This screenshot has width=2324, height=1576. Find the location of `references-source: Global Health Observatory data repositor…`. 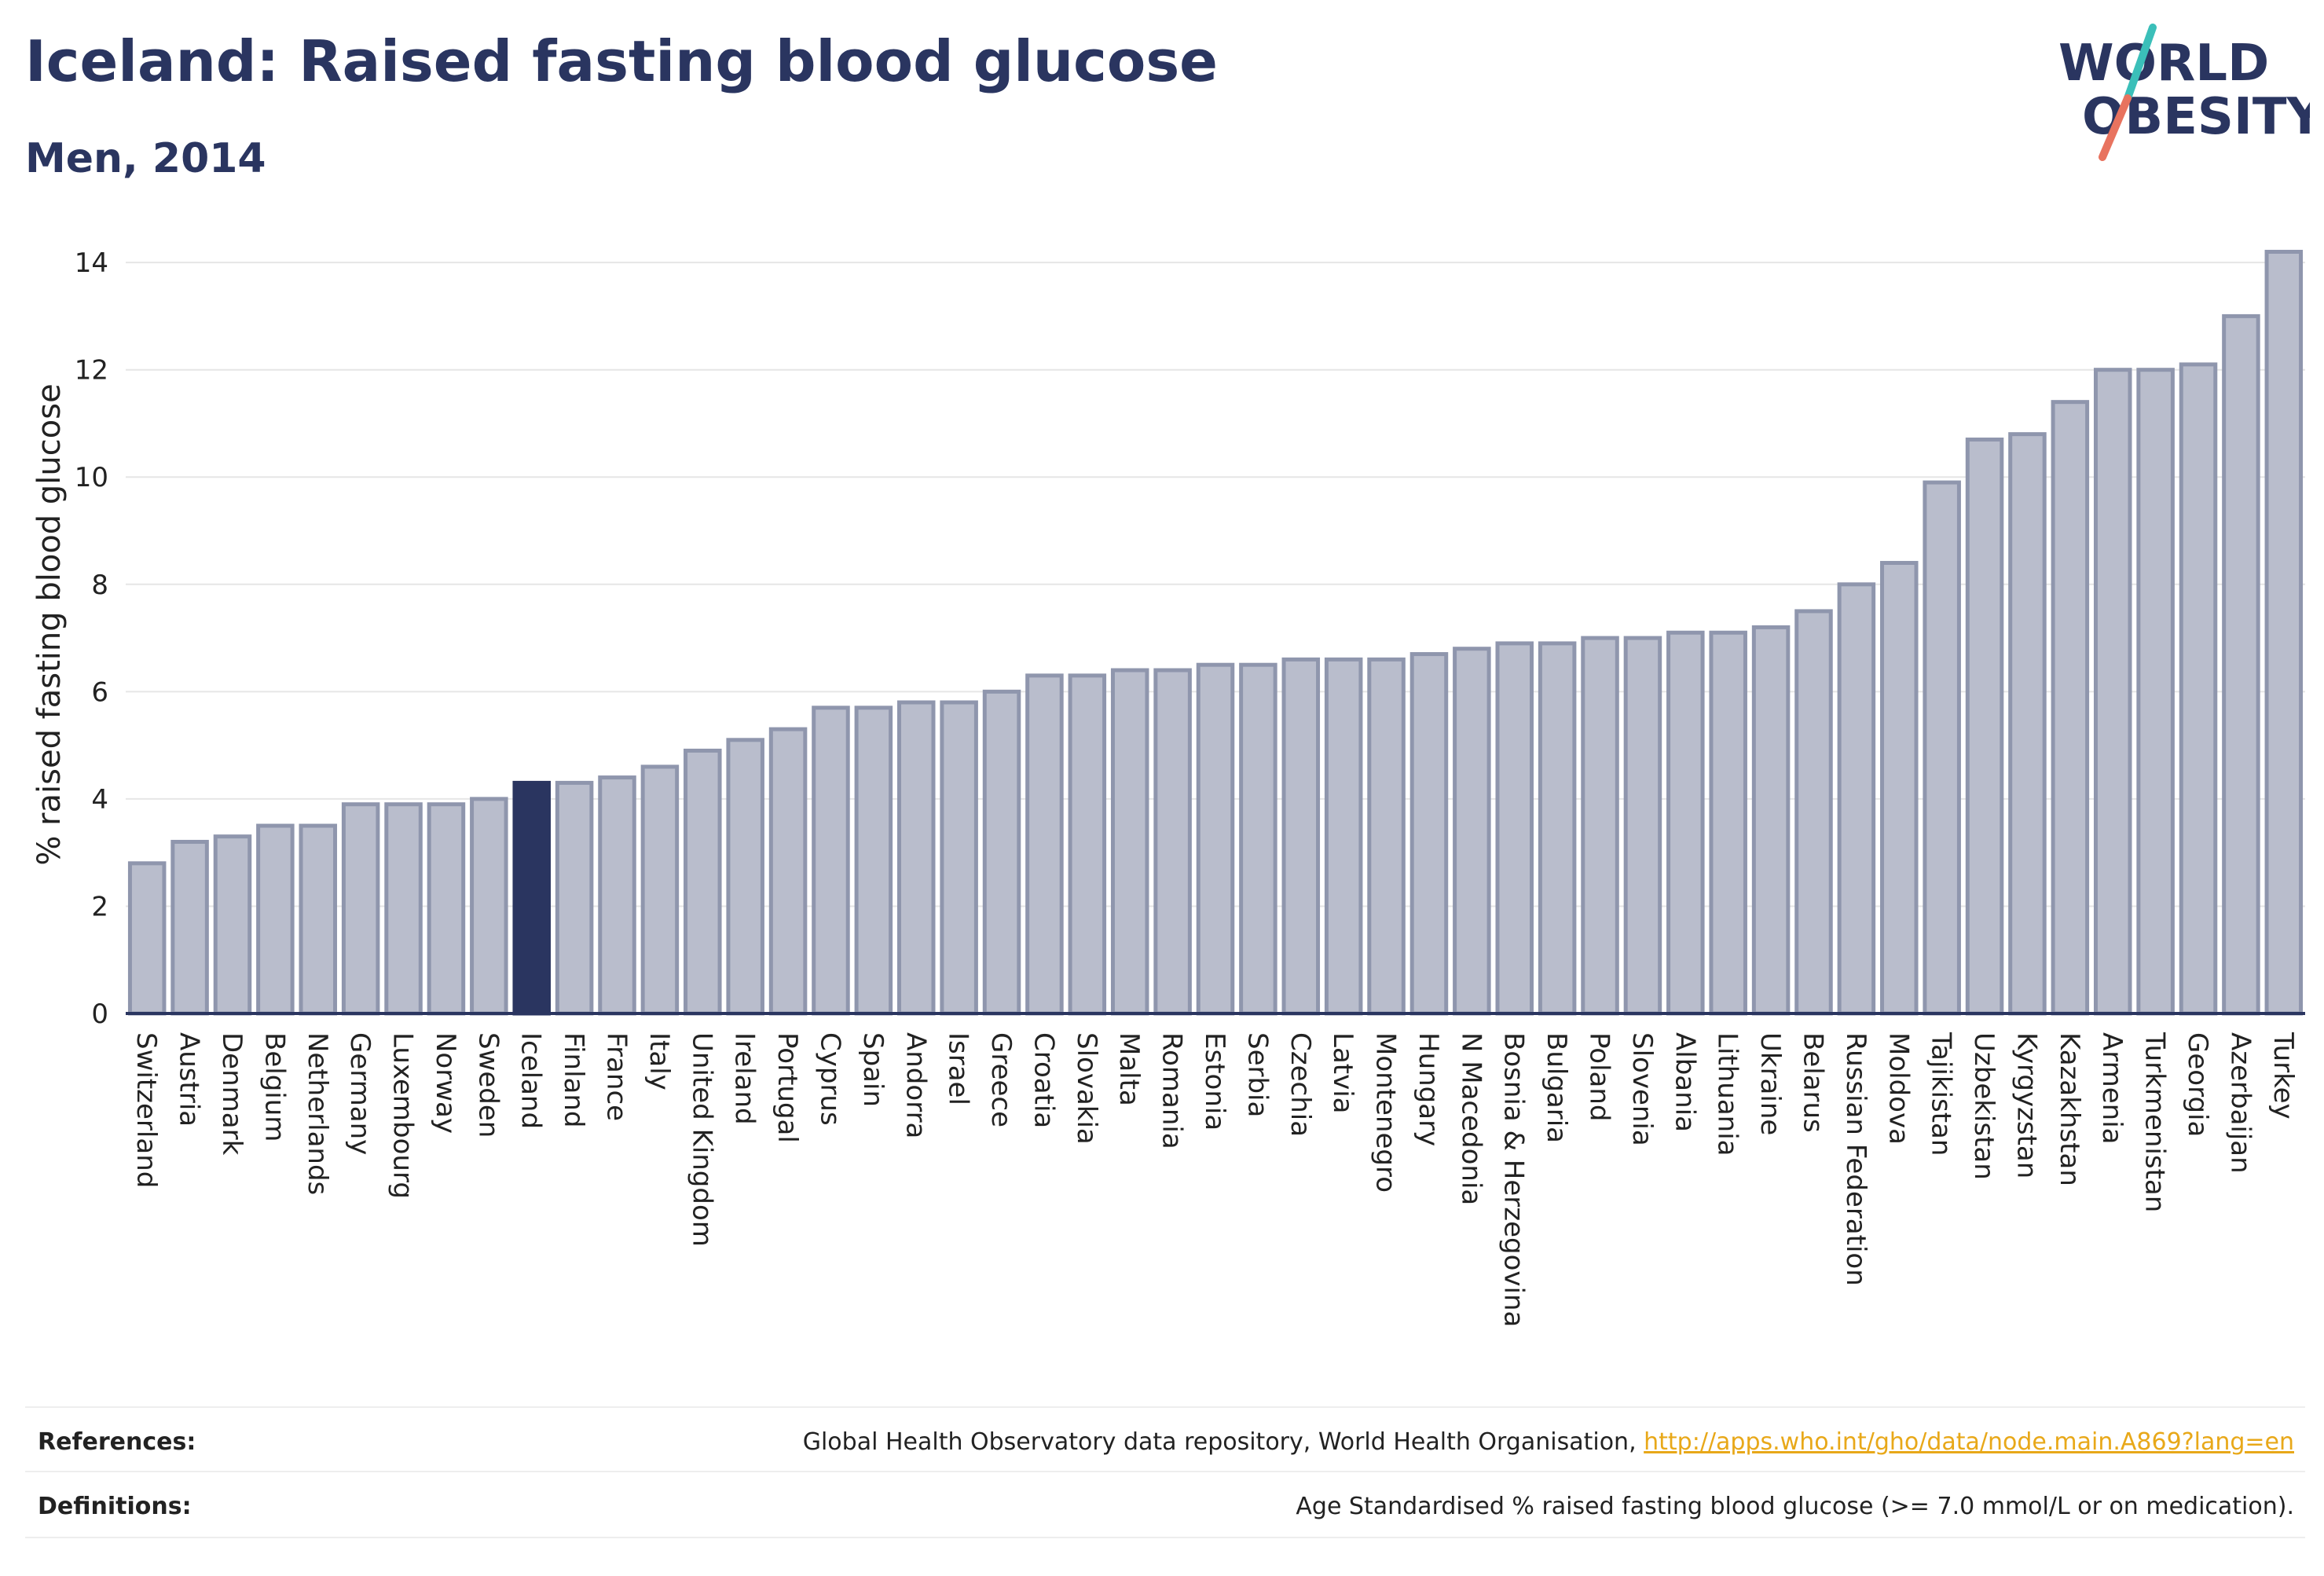

references-source: Global Health Observatory data repositor… is located at coordinates (1223, 1442).